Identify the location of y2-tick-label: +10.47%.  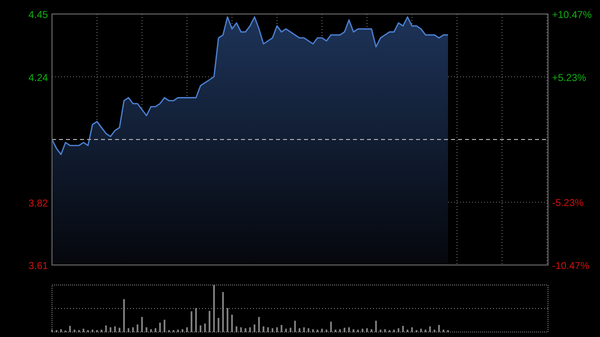
(572, 15).